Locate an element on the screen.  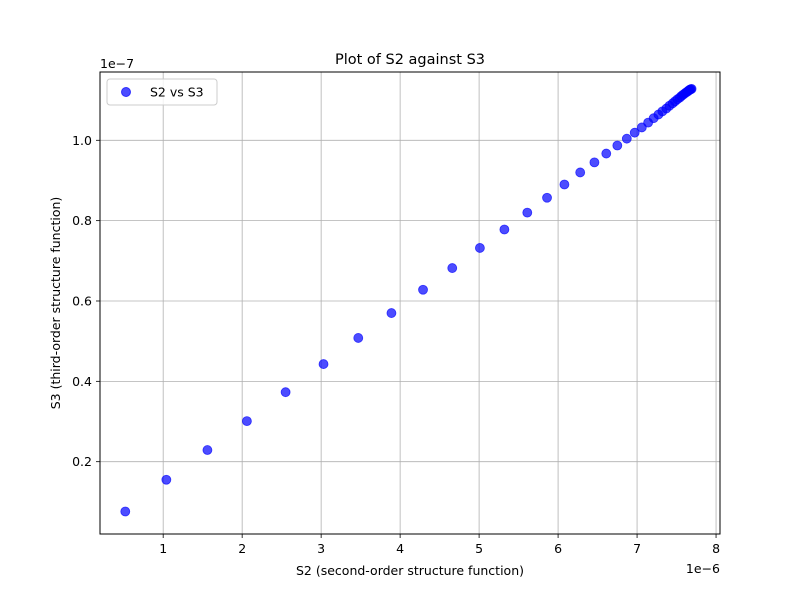
x-axis-ticks: 1 2 3 4 5 6 7 8 is located at coordinates (439, 545).